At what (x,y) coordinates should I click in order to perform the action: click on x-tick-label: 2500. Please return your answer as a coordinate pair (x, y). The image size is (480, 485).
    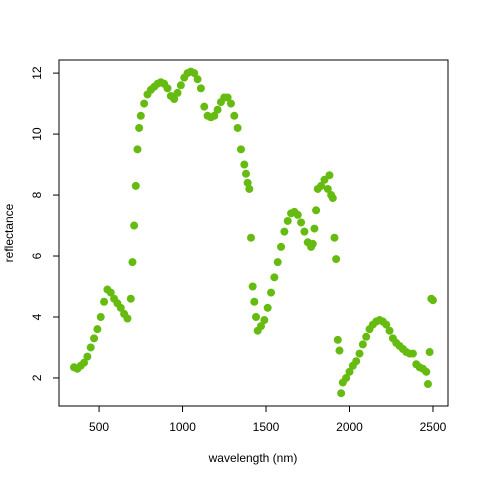
    Looking at the image, I should click on (433, 427).